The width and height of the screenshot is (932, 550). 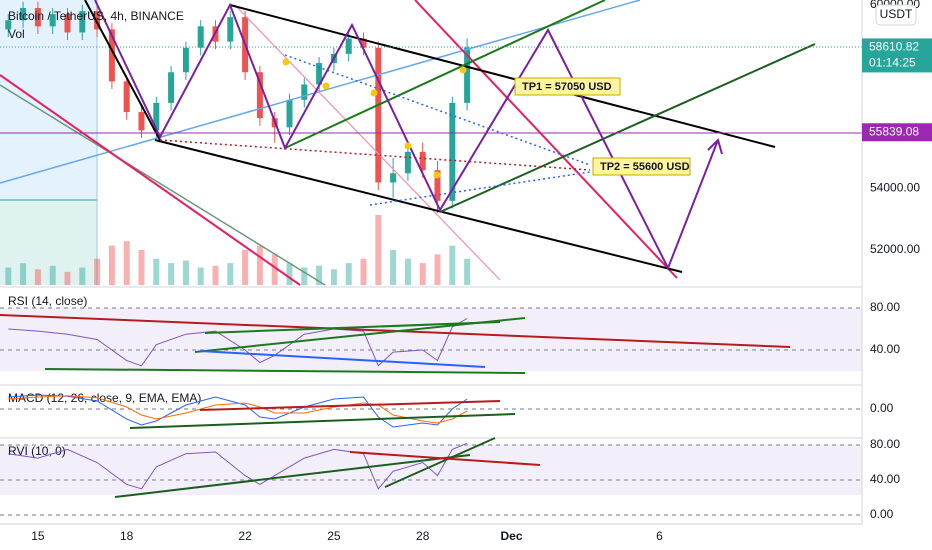 What do you see at coordinates (104, 398) in the screenshot?
I see `pane-title: MACD (12, 26, close, 9, EMA, EMA)` at bounding box center [104, 398].